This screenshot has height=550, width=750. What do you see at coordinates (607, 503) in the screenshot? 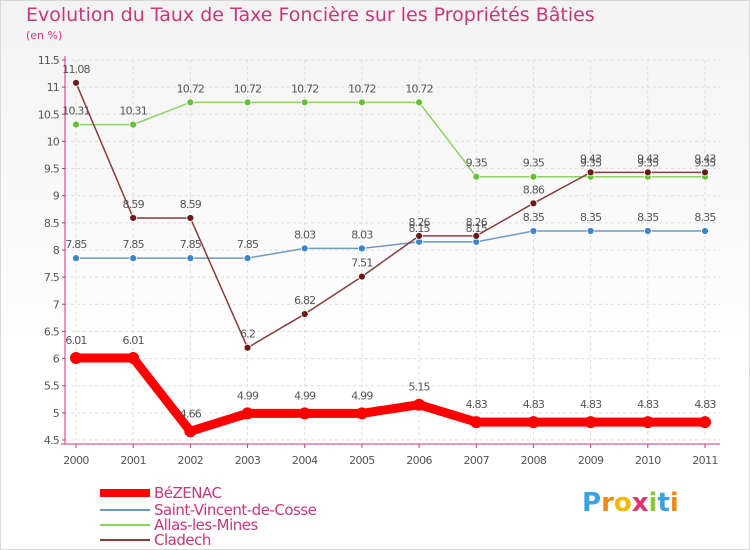
I see `logo-letter: r` at bounding box center [607, 503].